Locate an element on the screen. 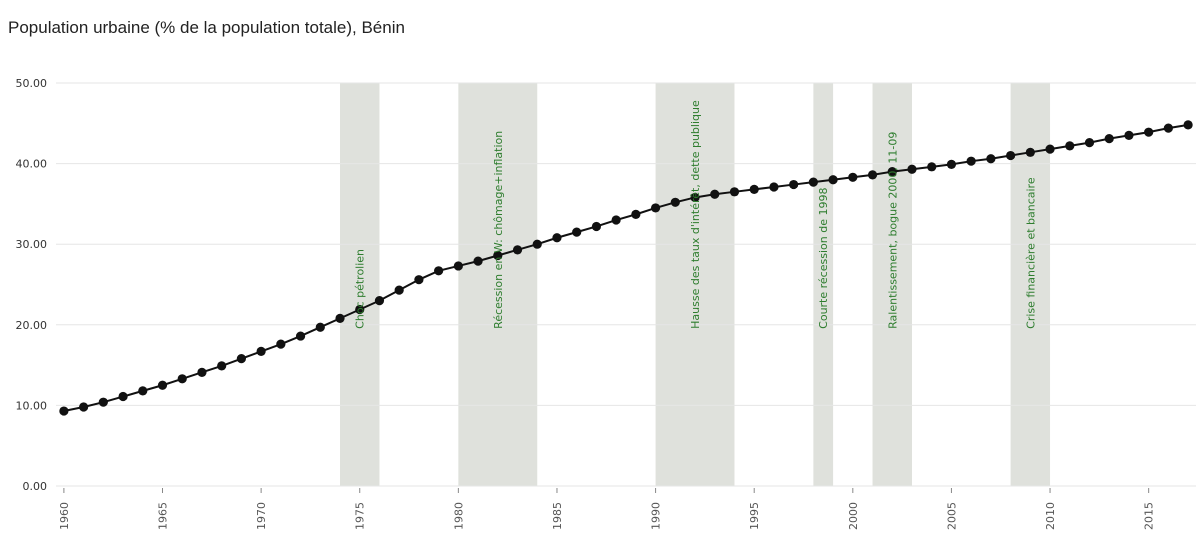 This screenshot has width=1196, height=536. x-tick-label: 1970 is located at coordinates (261, 516).